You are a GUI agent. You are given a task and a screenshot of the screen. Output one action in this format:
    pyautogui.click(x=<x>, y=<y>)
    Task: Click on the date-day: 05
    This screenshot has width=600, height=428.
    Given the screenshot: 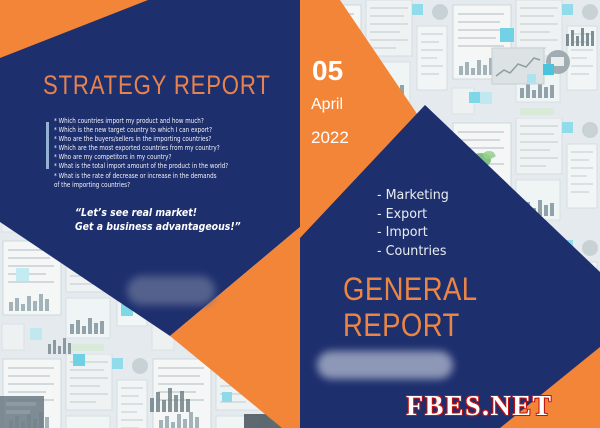 What is the action you would take?
    pyautogui.click(x=328, y=70)
    